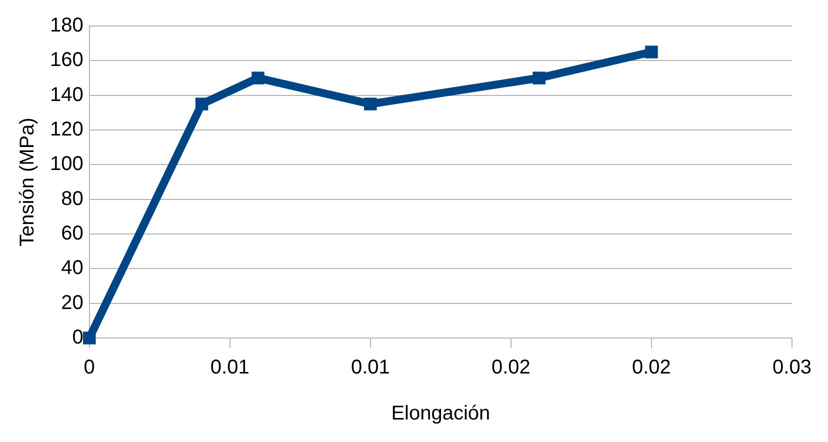  Describe the element at coordinates (78, 337) in the screenshot. I see `y-tick-label: 0` at that location.